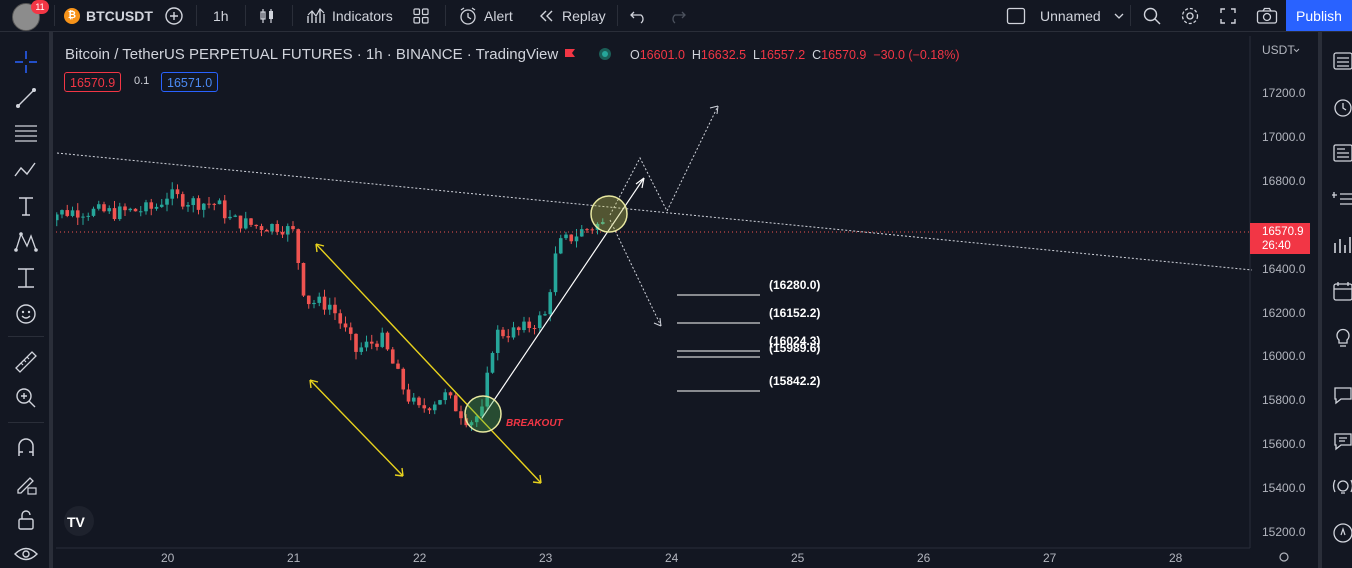  What do you see at coordinates (1284, 356) in the screenshot?
I see `price-tick: 16000.0` at bounding box center [1284, 356].